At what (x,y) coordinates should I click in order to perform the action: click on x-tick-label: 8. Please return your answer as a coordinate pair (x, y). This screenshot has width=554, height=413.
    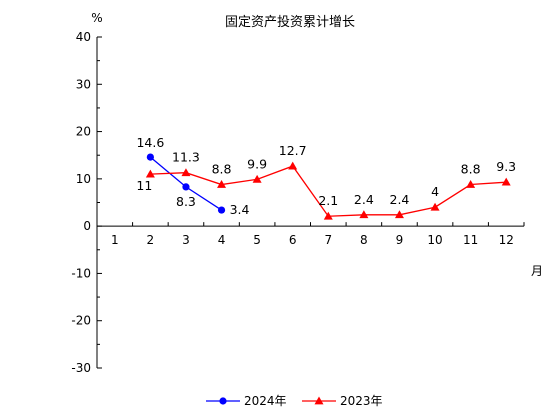
    Looking at the image, I should click on (364, 240).